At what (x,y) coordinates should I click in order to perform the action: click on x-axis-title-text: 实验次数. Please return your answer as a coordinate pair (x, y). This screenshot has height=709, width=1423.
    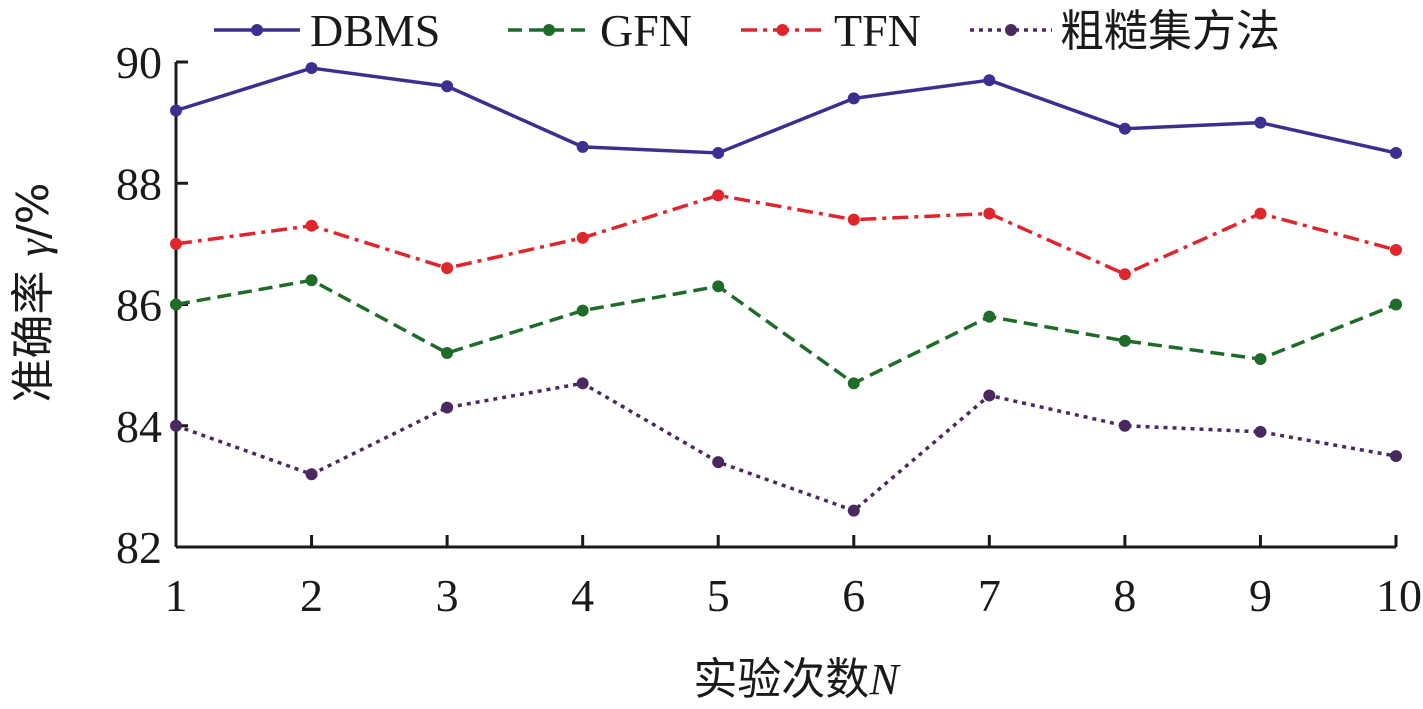
    Looking at the image, I should click on (781, 679).